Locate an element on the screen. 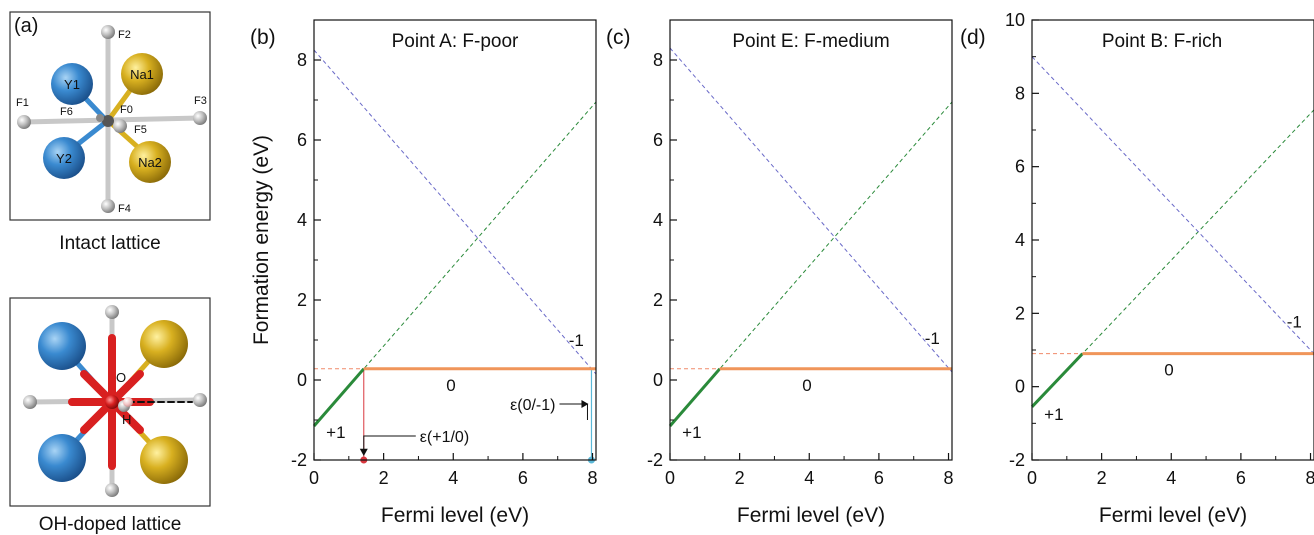 This screenshot has height=535, width=1314. atom-label-na1: Na1 is located at coordinates (142, 74).